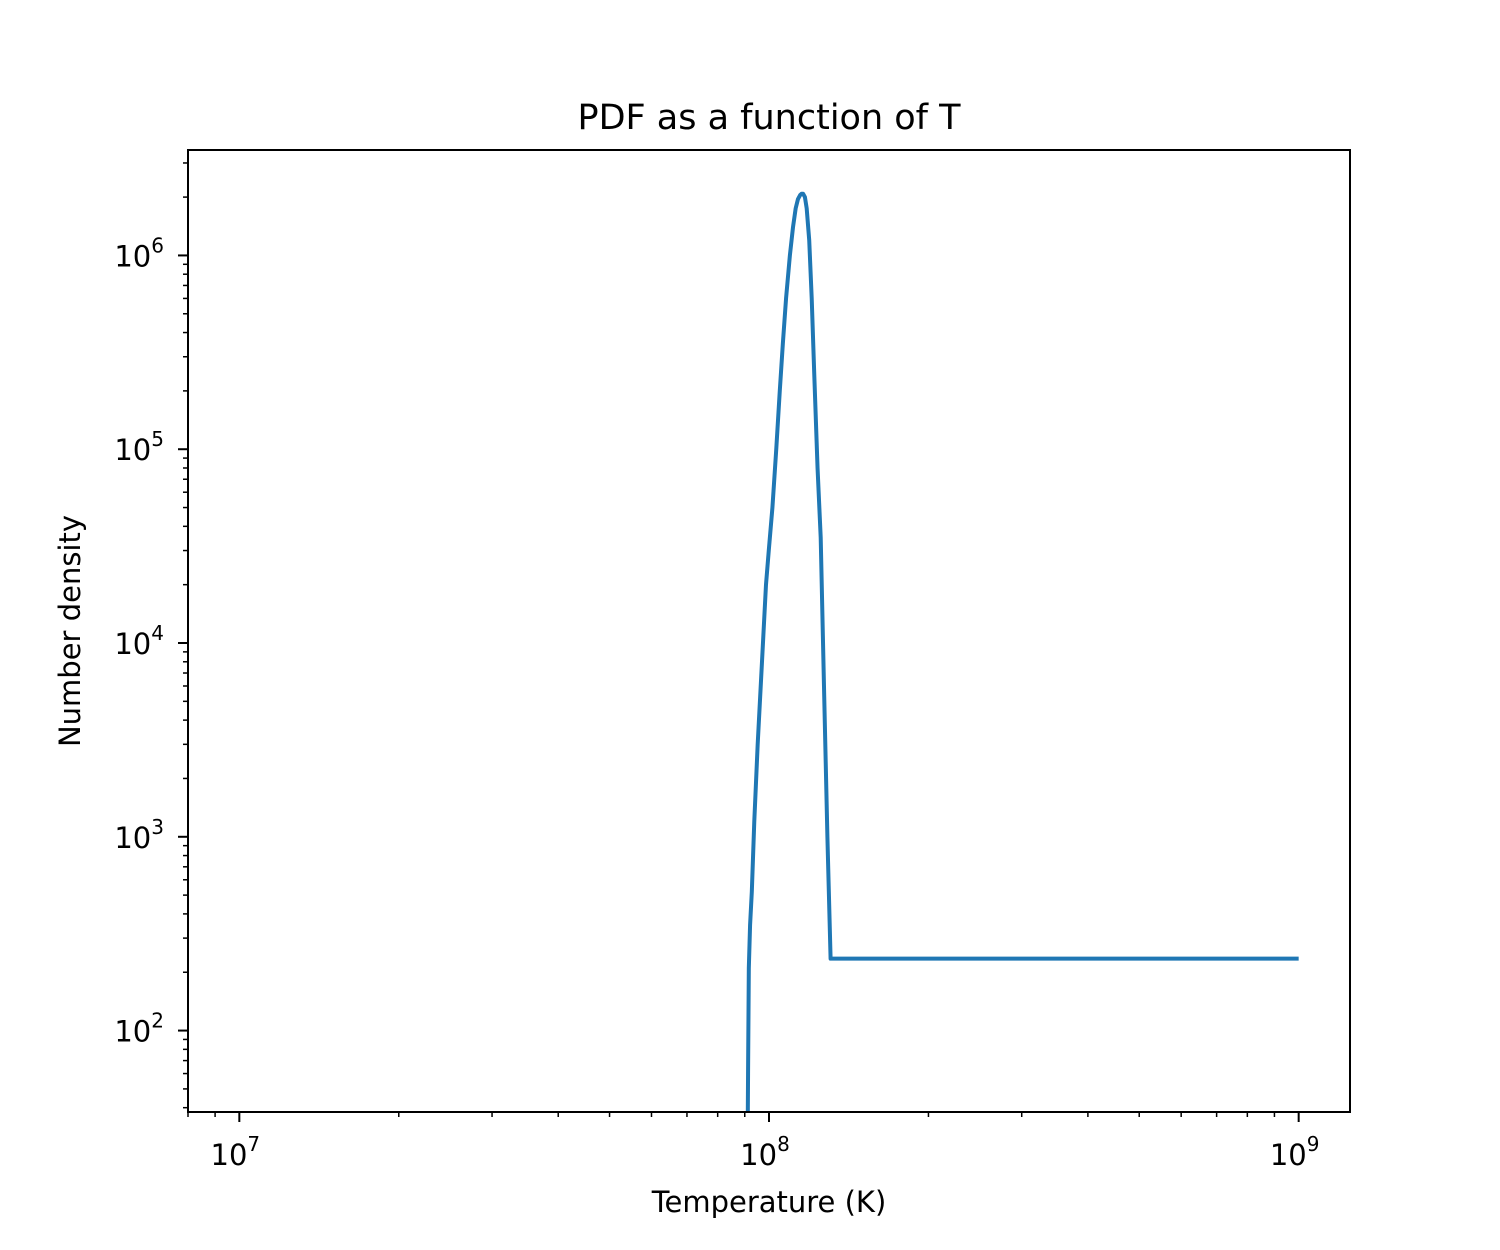 This screenshot has width=1500, height=1250. Describe the element at coordinates (1295, 1152) in the screenshot. I see `x-tick-label: 10⁹` at that location.